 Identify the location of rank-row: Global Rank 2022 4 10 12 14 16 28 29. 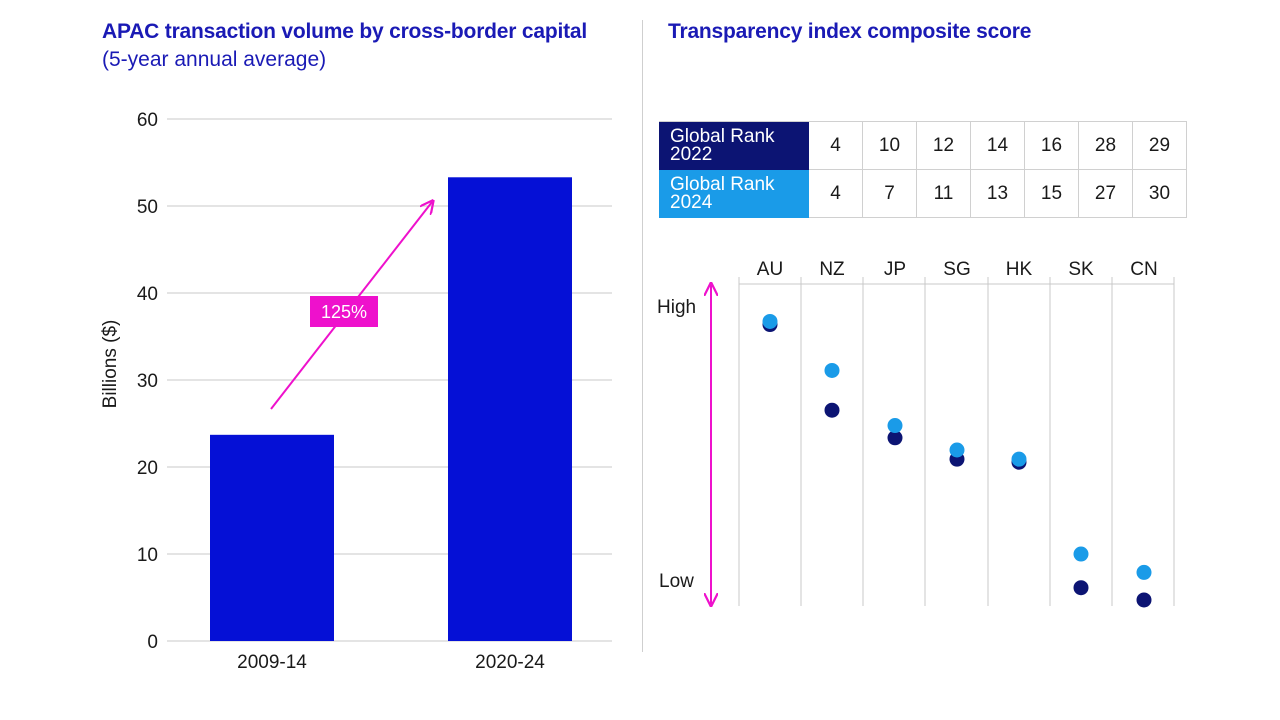
(923, 145).